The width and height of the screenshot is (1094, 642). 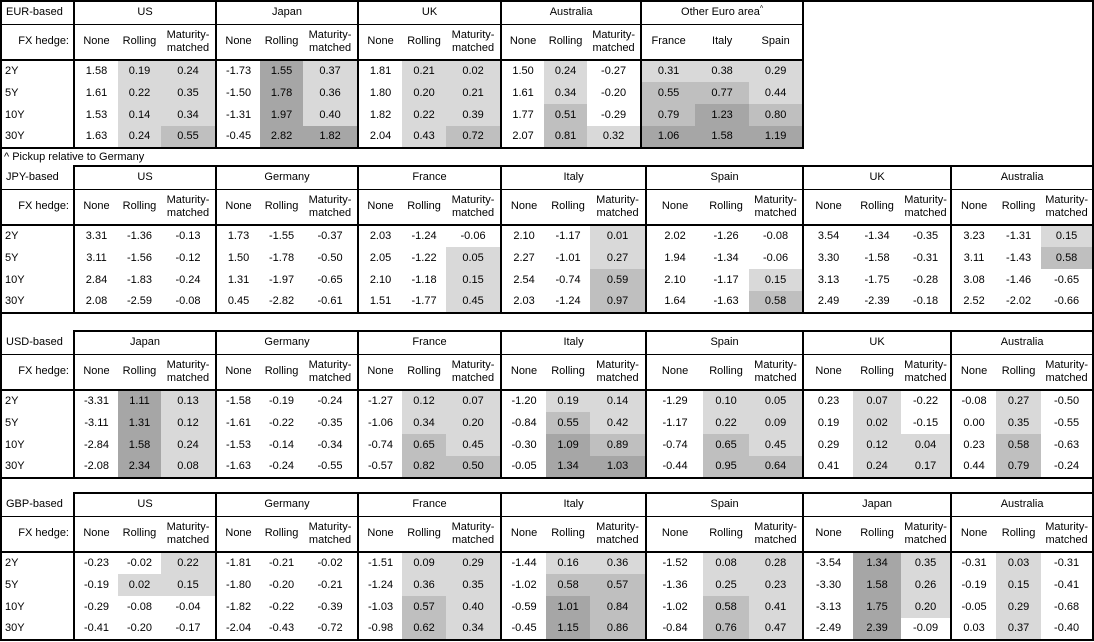 I want to click on value-cell: 0.37, so click(x=1019, y=629).